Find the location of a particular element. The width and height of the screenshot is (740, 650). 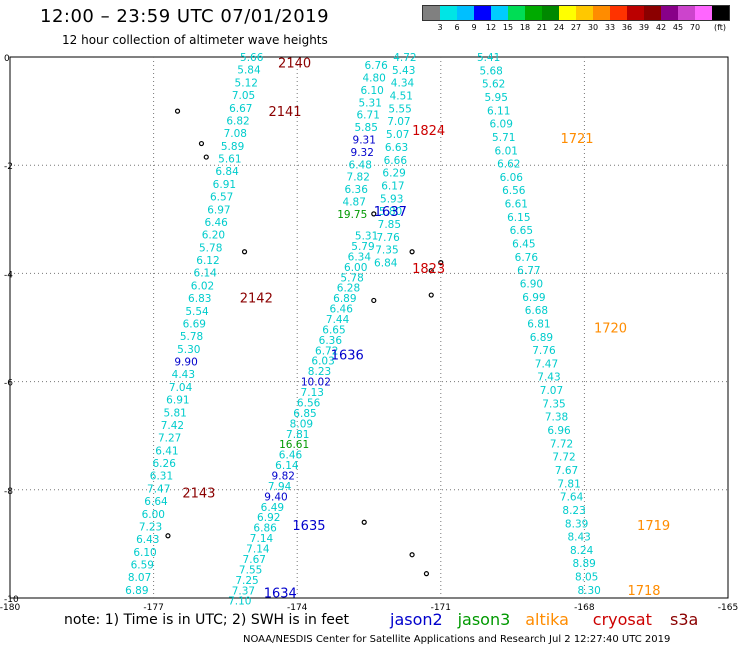

legend-entry-altika: altika is located at coordinates (547, 619).